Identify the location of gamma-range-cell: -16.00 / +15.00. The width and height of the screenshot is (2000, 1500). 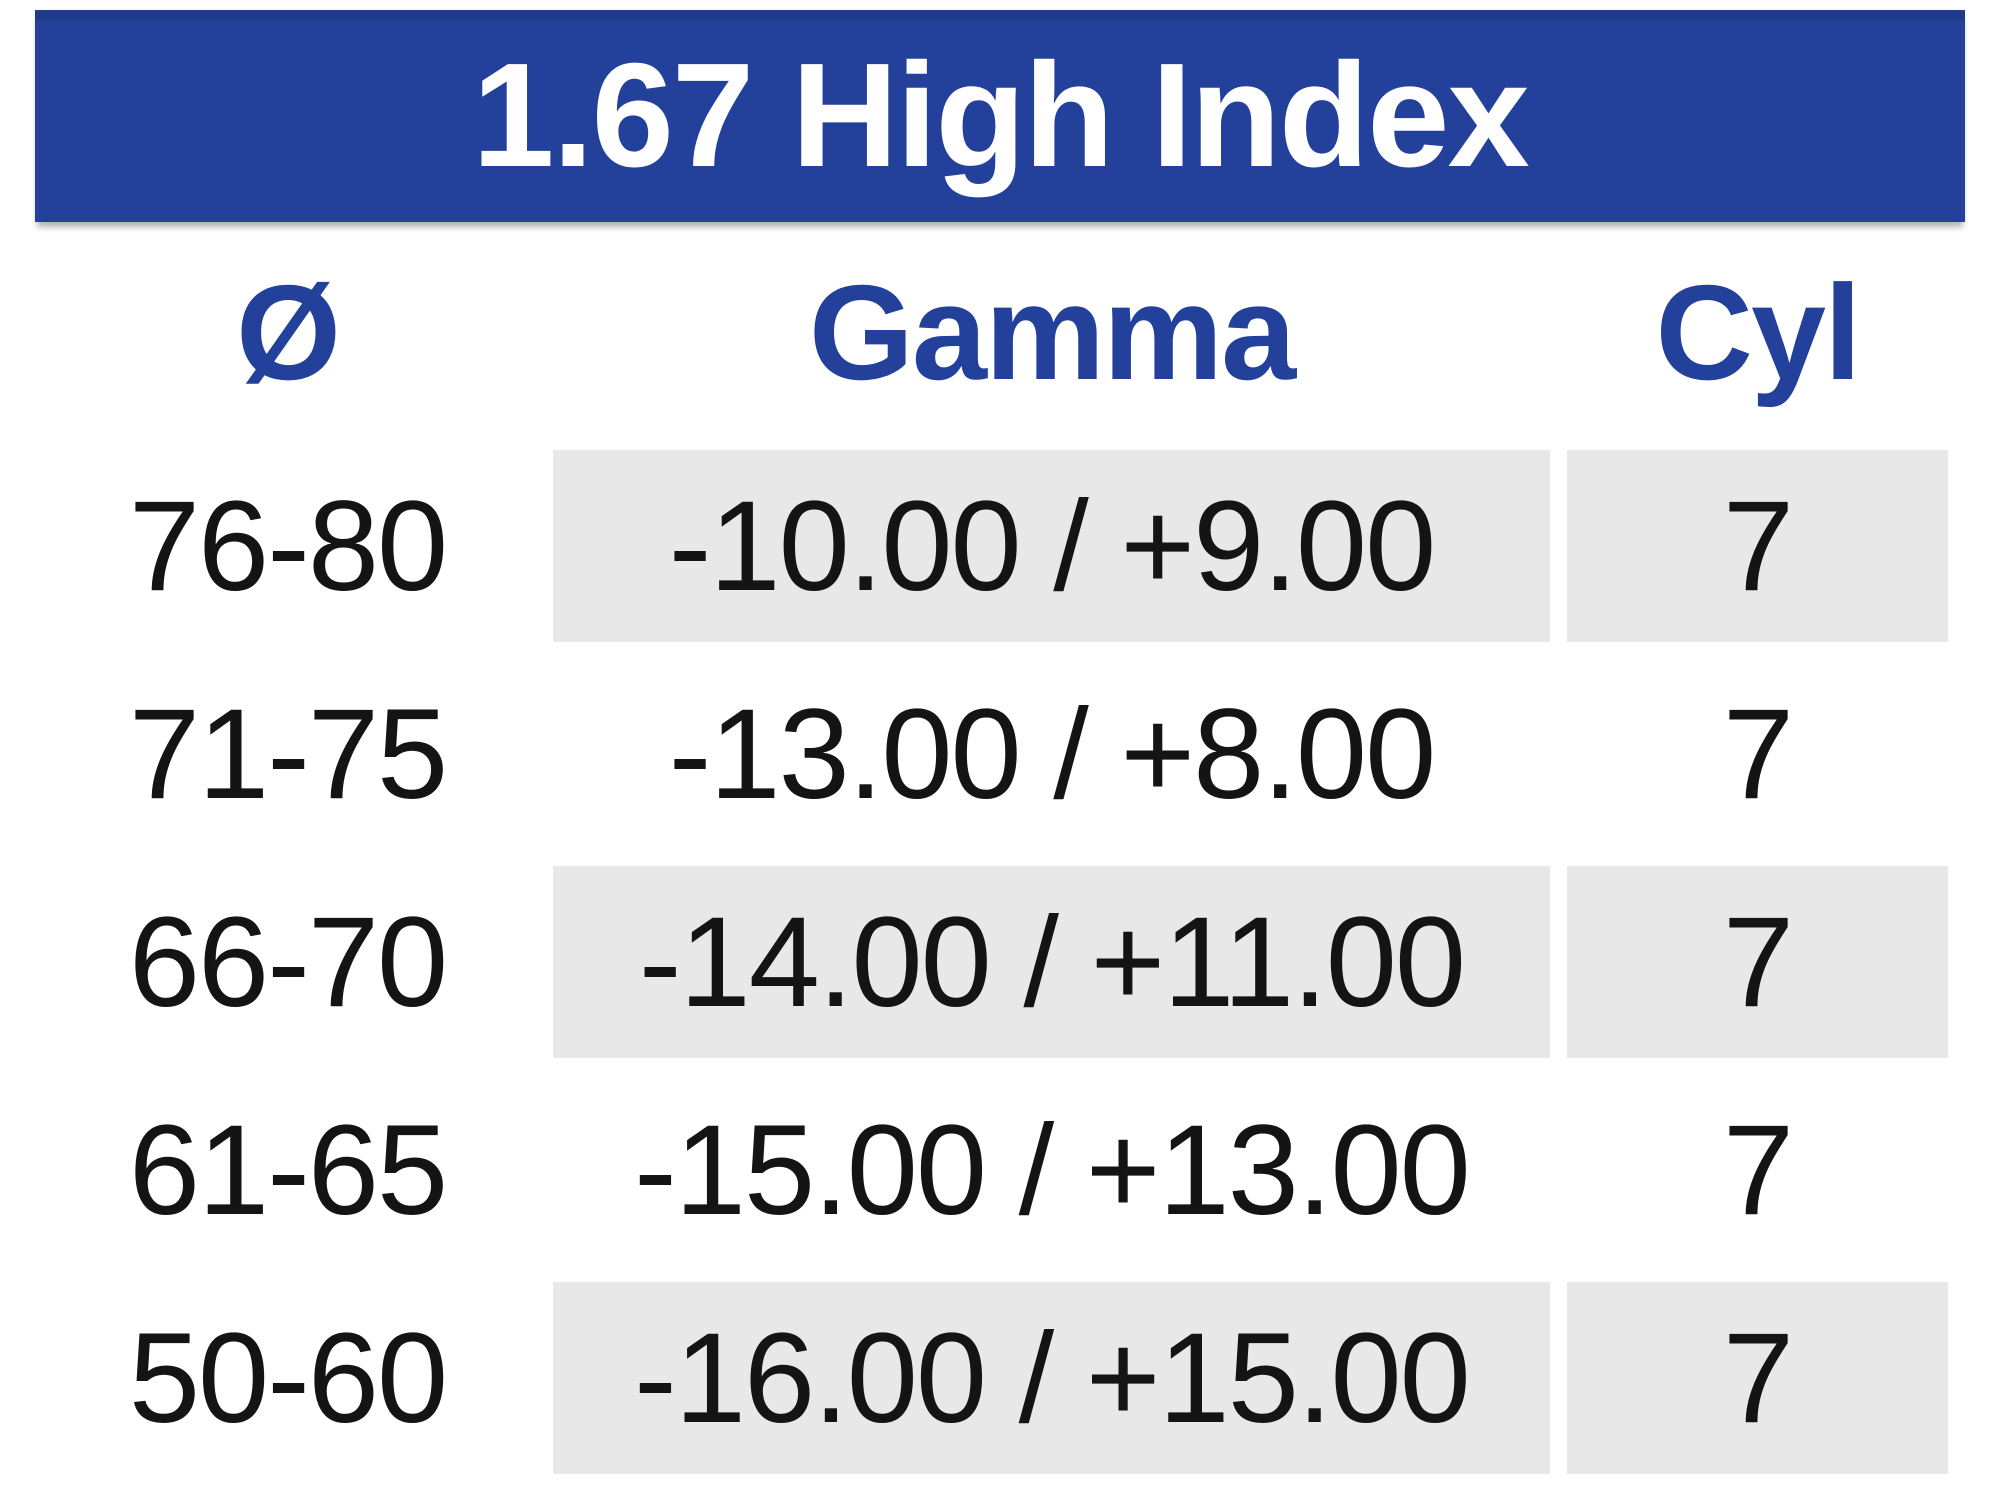
(1051, 1378).